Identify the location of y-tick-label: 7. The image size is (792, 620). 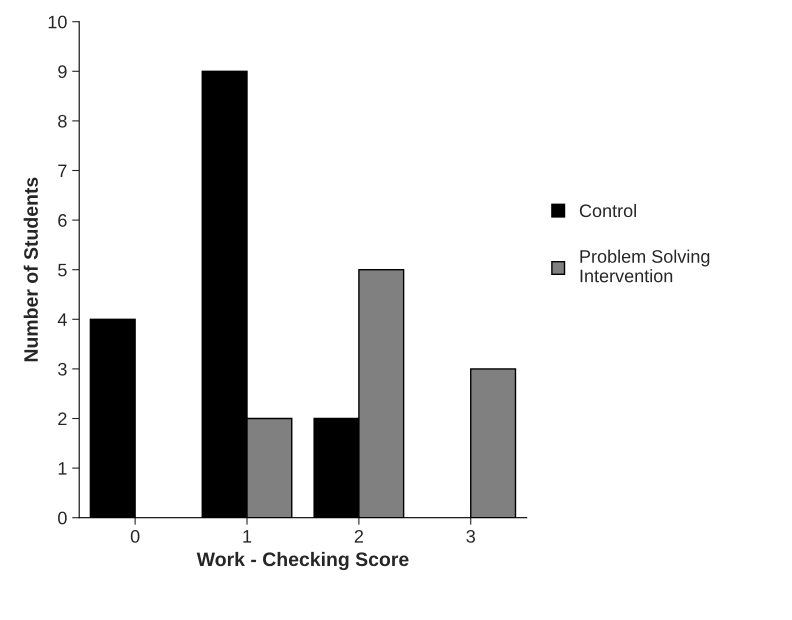
(62, 171).